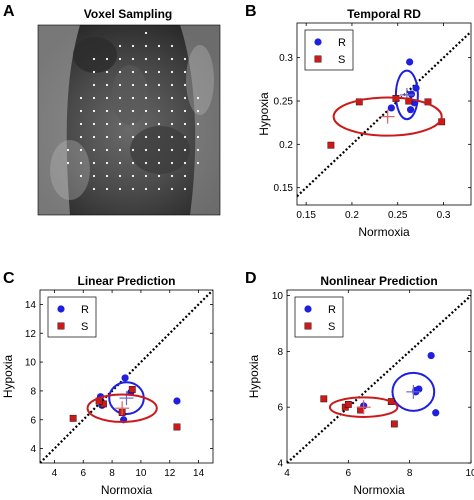 This screenshot has height=500, width=474. What do you see at coordinates (384, 232) in the screenshot?
I see `x-axis-label: Normoxia` at bounding box center [384, 232].